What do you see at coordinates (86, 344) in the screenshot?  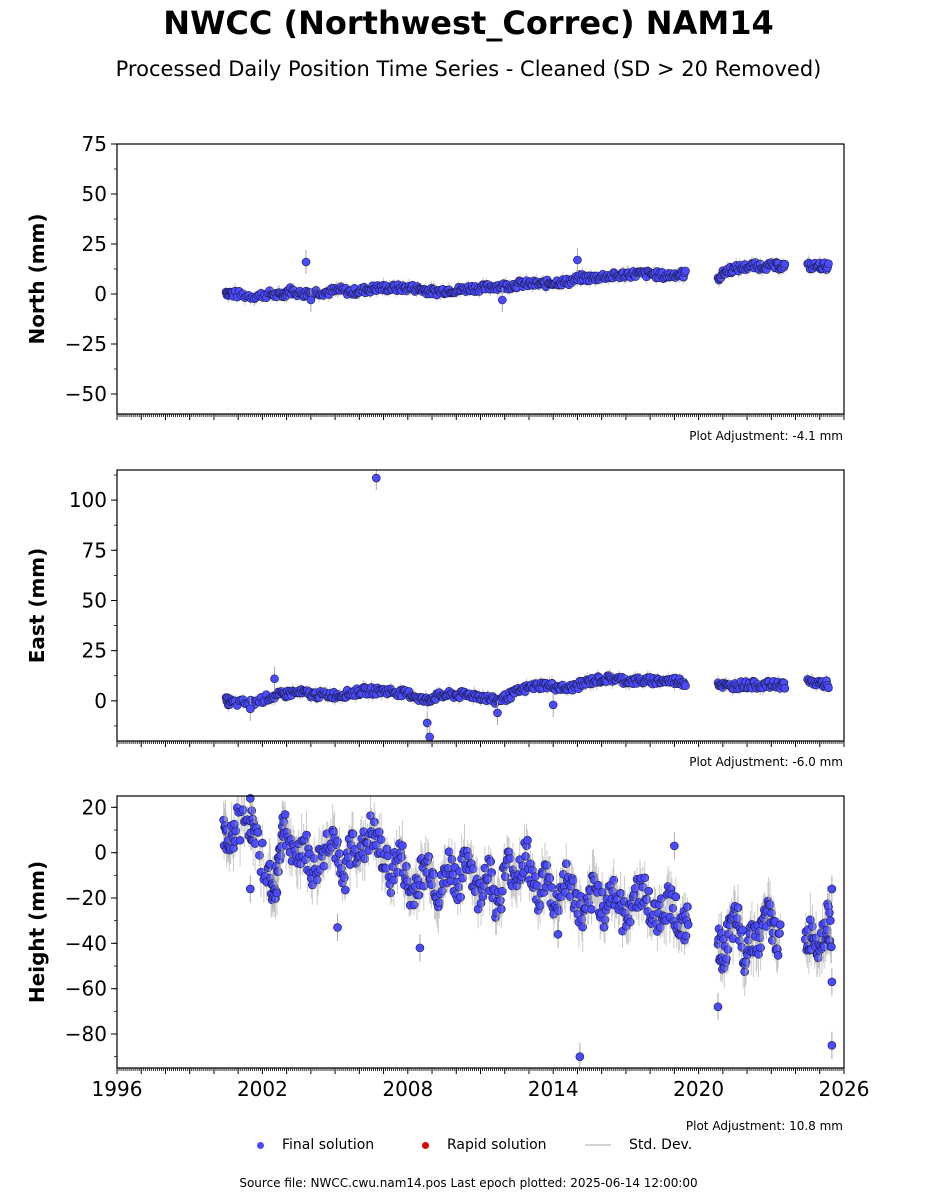 I see `north-y-tick-label: −25` at bounding box center [86, 344].